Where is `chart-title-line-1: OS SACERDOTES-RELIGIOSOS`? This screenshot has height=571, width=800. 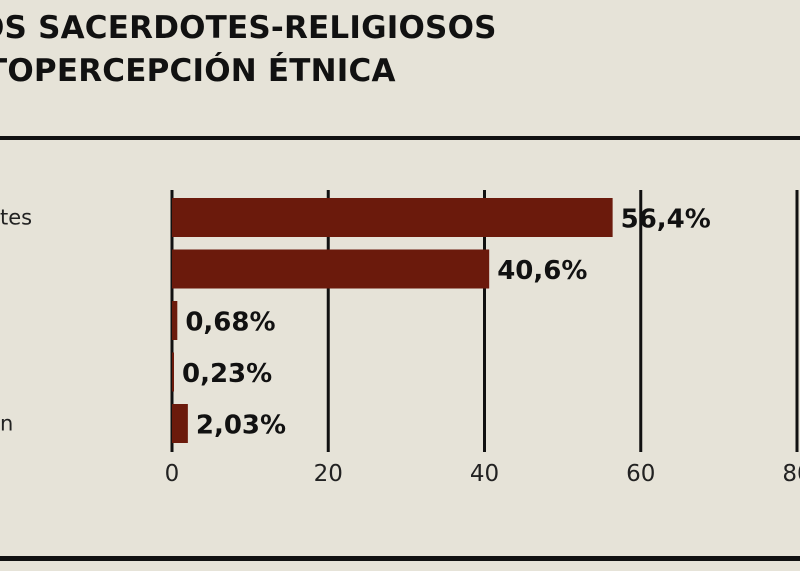
chart-title-line-1: OS SACERDOTES-RELIGIOSOS is located at coordinates (248, 28).